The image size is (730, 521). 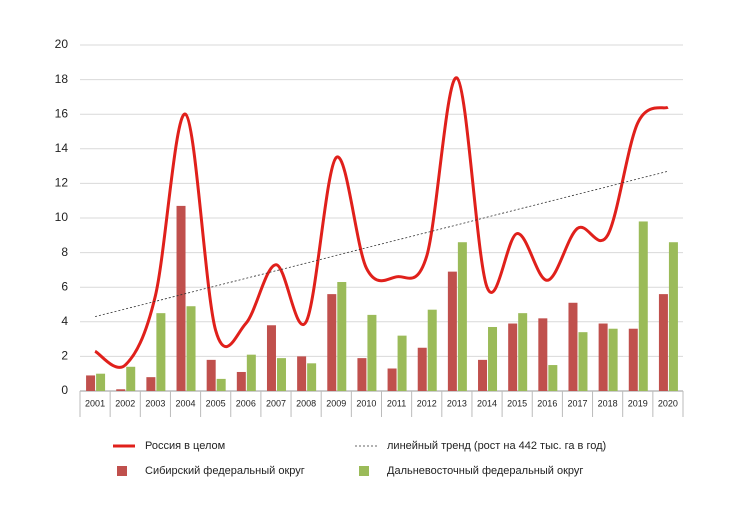 I want to click on legend-label: Россия в целом, so click(x=185, y=446).